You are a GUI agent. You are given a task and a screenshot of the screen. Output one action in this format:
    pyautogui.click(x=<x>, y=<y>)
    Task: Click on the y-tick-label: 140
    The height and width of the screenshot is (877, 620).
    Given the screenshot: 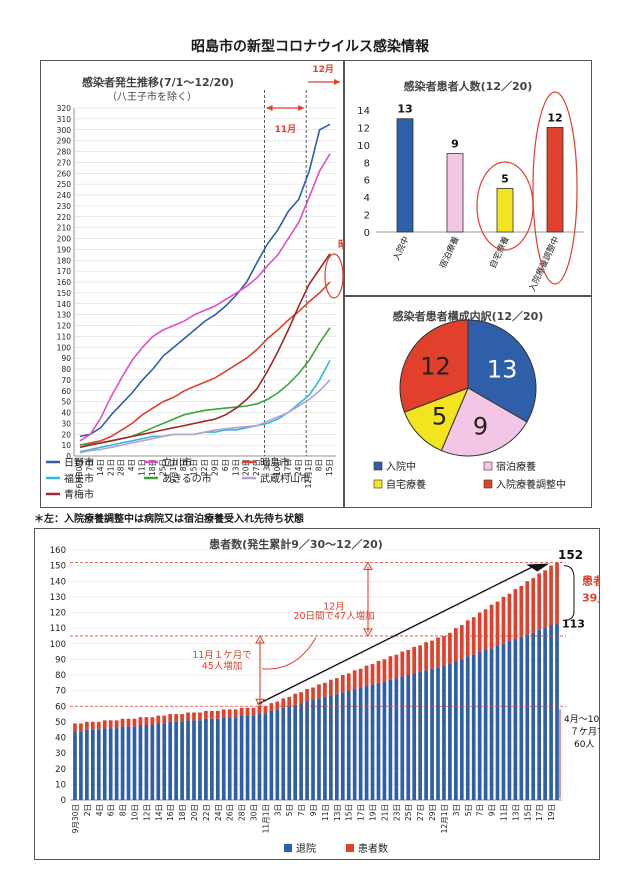 What is the action you would take?
    pyautogui.click(x=58, y=582)
    